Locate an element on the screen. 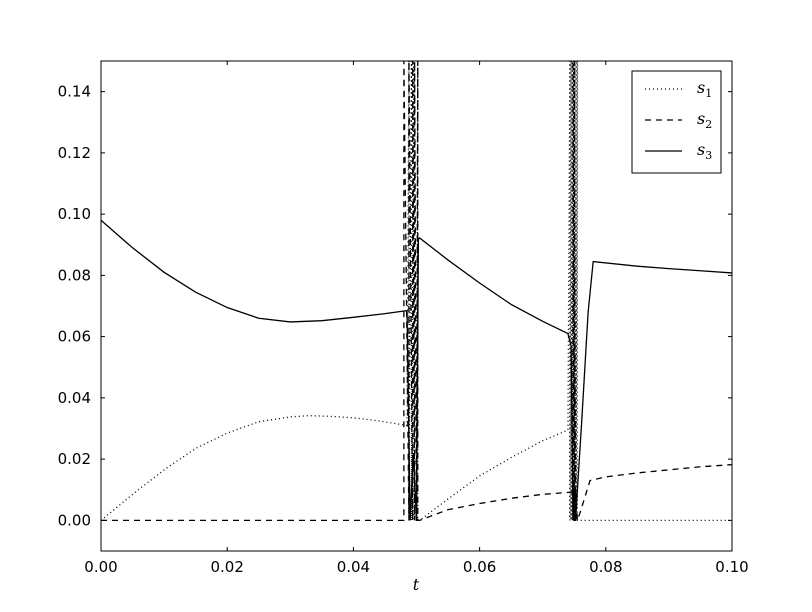  y-tick-label: 0.14 is located at coordinates (74, 92).